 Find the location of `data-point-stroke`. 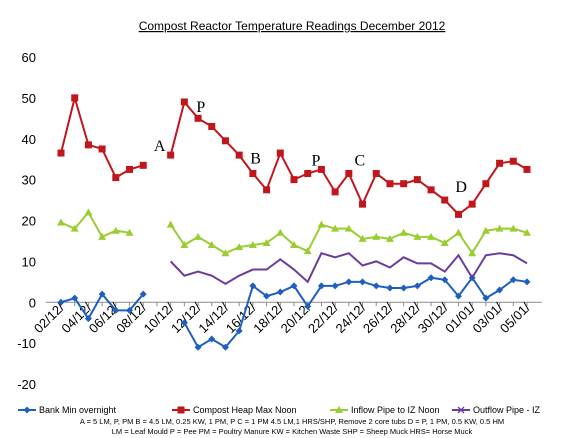

data-point-stroke is located at coordinates (461, 410).